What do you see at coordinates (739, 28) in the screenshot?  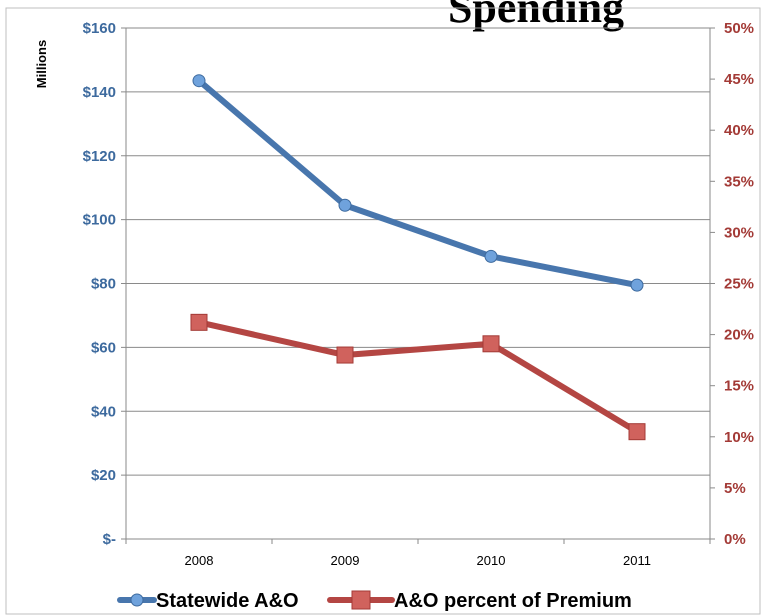 I see `right-tick-label: 50%` at bounding box center [739, 28].